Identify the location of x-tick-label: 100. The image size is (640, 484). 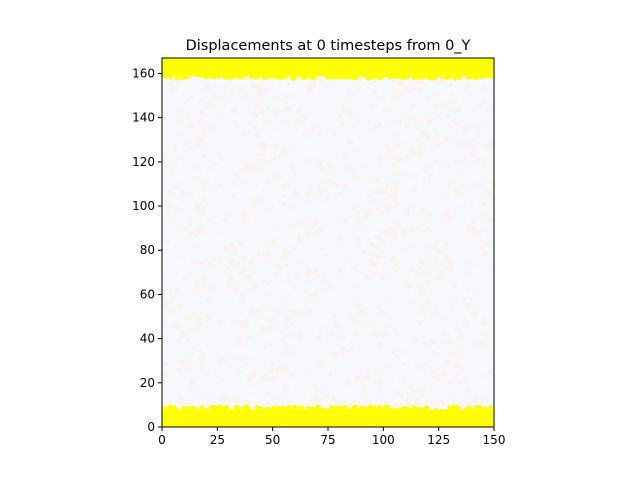
(383, 440).